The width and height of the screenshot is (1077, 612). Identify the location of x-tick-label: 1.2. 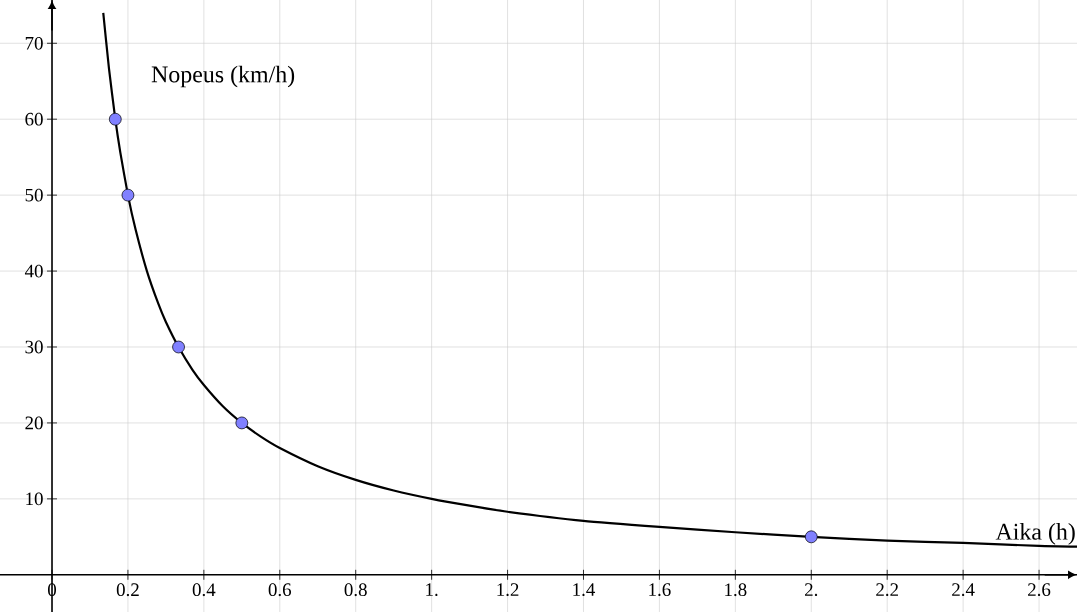
(508, 590).